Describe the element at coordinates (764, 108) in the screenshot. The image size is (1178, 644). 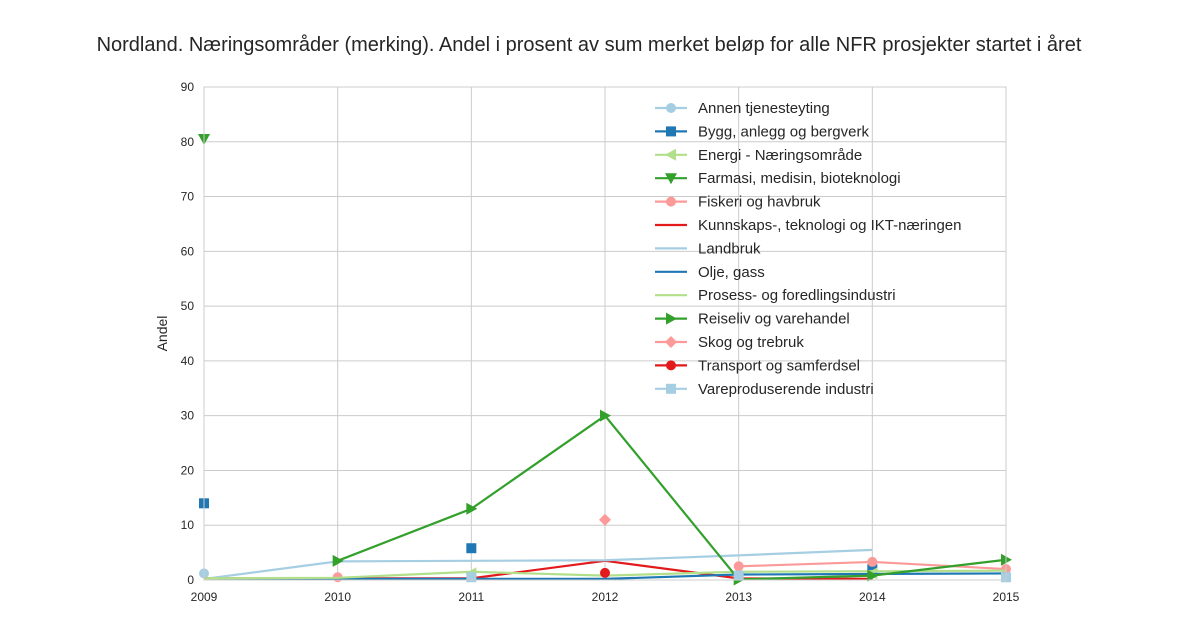
I see `legend-label: Annen tjenesteyting` at that location.